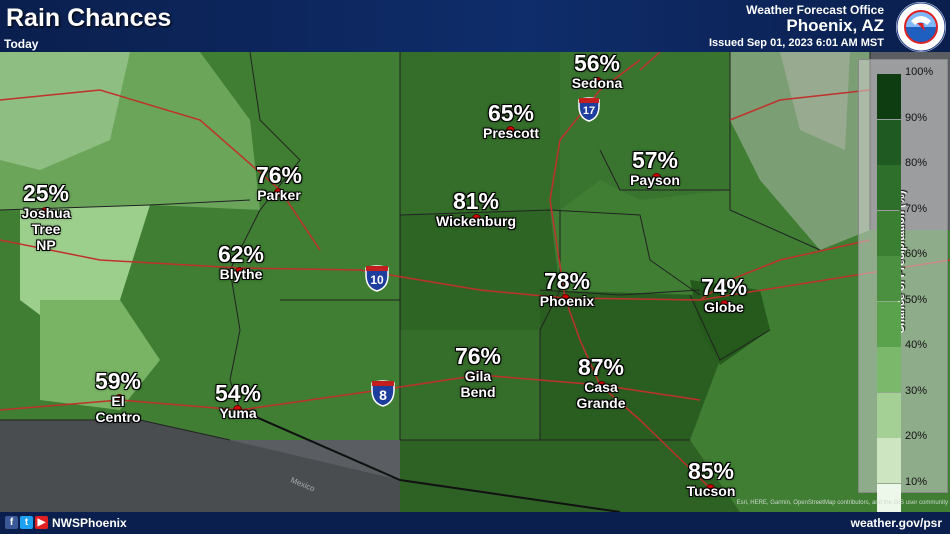  I want to click on wickenburg-name: Wickenburg, so click(476, 221).